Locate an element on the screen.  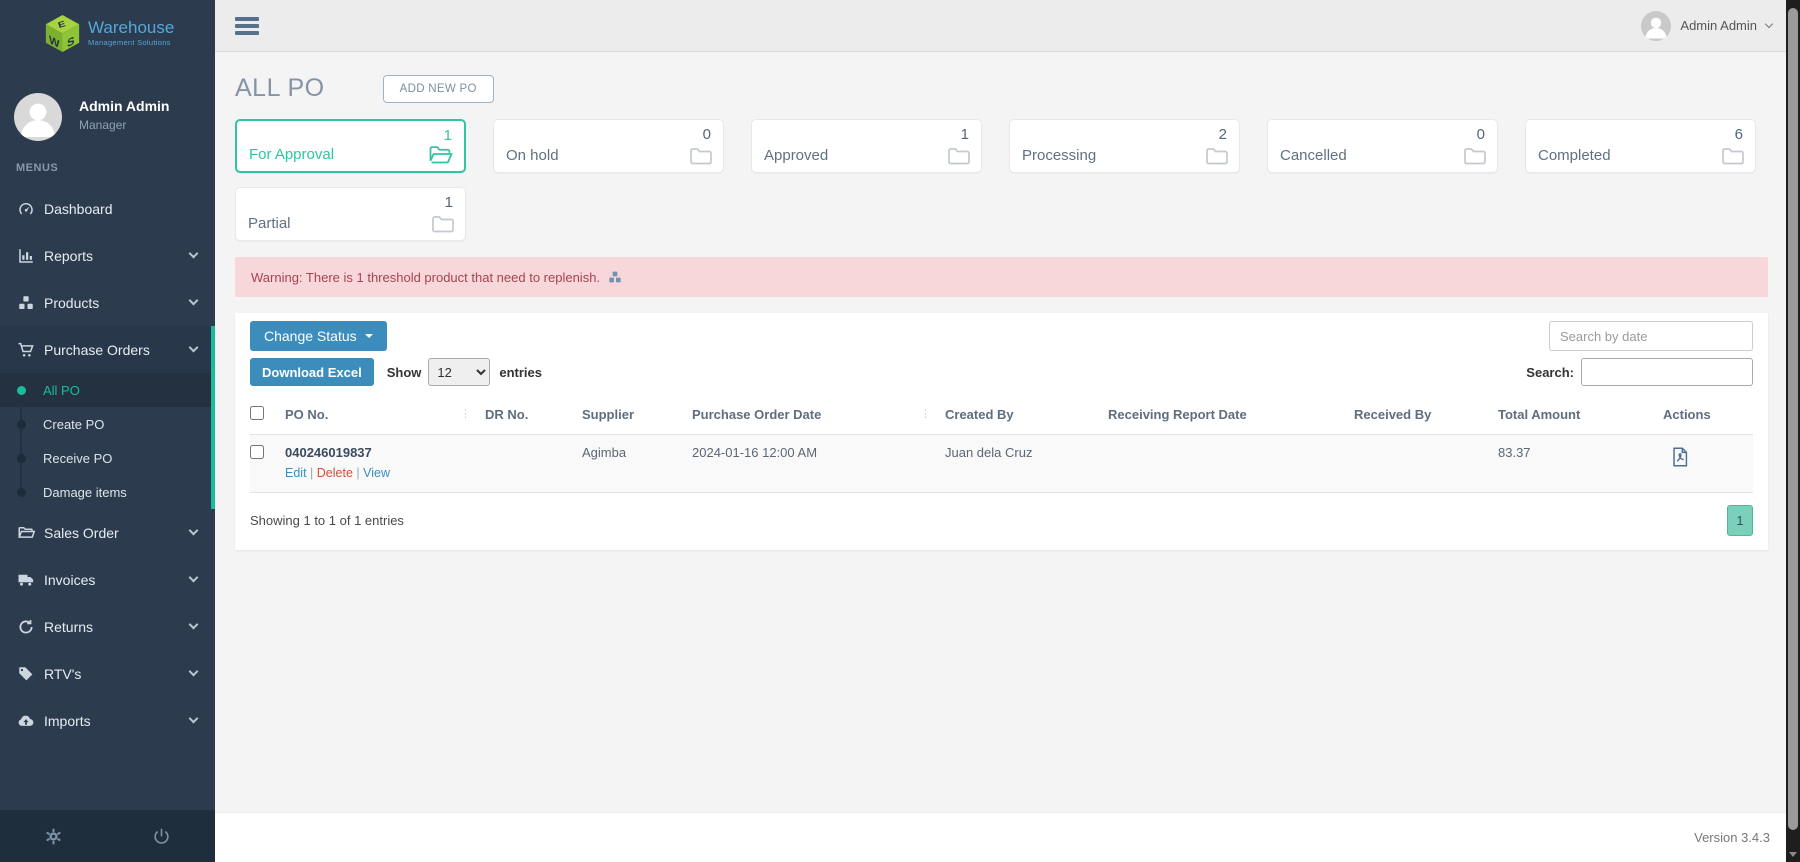
col-header-actions: Actions is located at coordinates (1708, 416).